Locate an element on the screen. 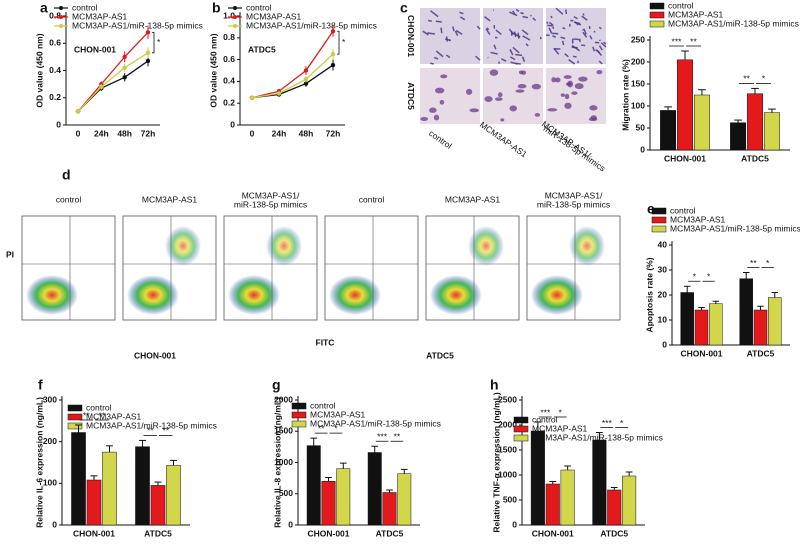 The image size is (800, 553). series-line is located at coordinates (292, 76).